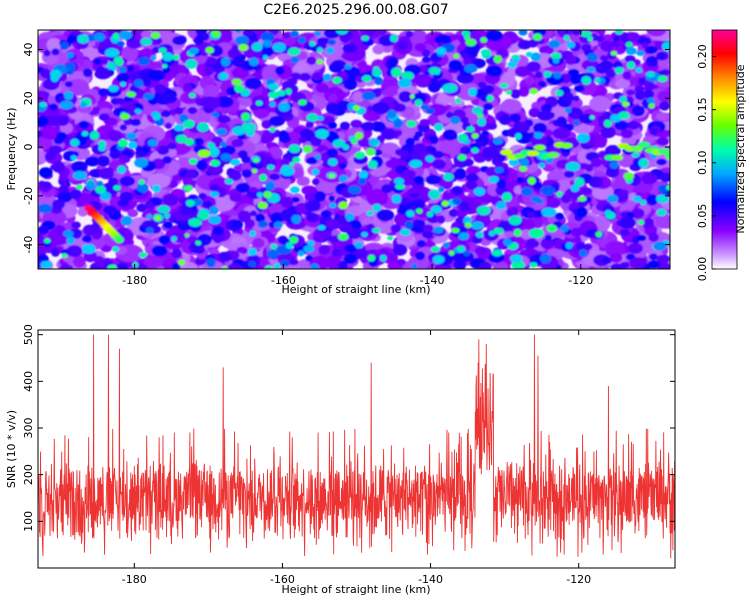 This screenshot has width=750, height=600. What do you see at coordinates (90, 212) in the screenshot?
I see `heatmap-feature-peak` at bounding box center [90, 212].